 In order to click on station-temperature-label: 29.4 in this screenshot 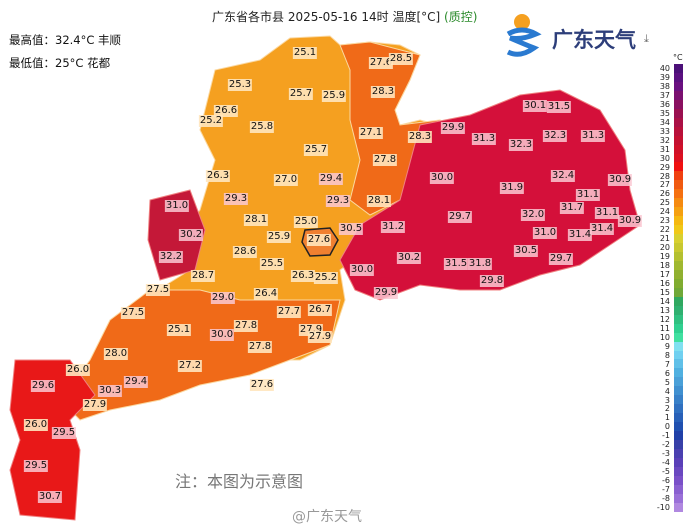, I will do `click(331, 179)`.